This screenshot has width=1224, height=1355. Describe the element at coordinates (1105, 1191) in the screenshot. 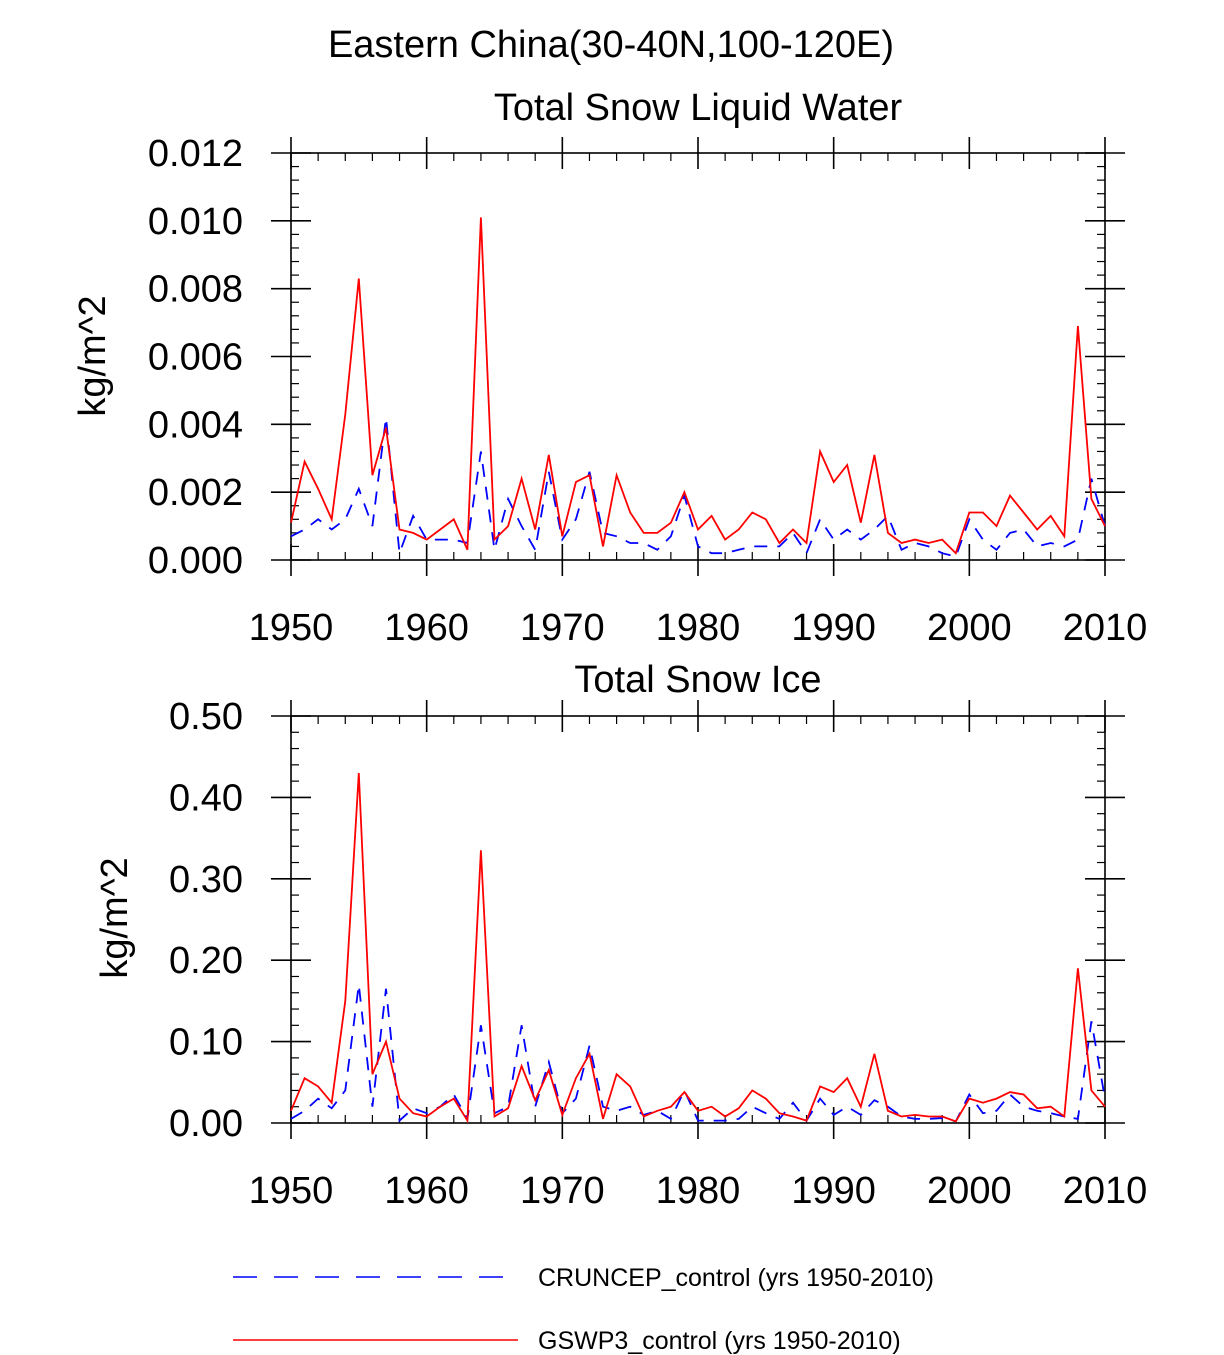

I see `chart-1-xtick-label: 2010` at that location.